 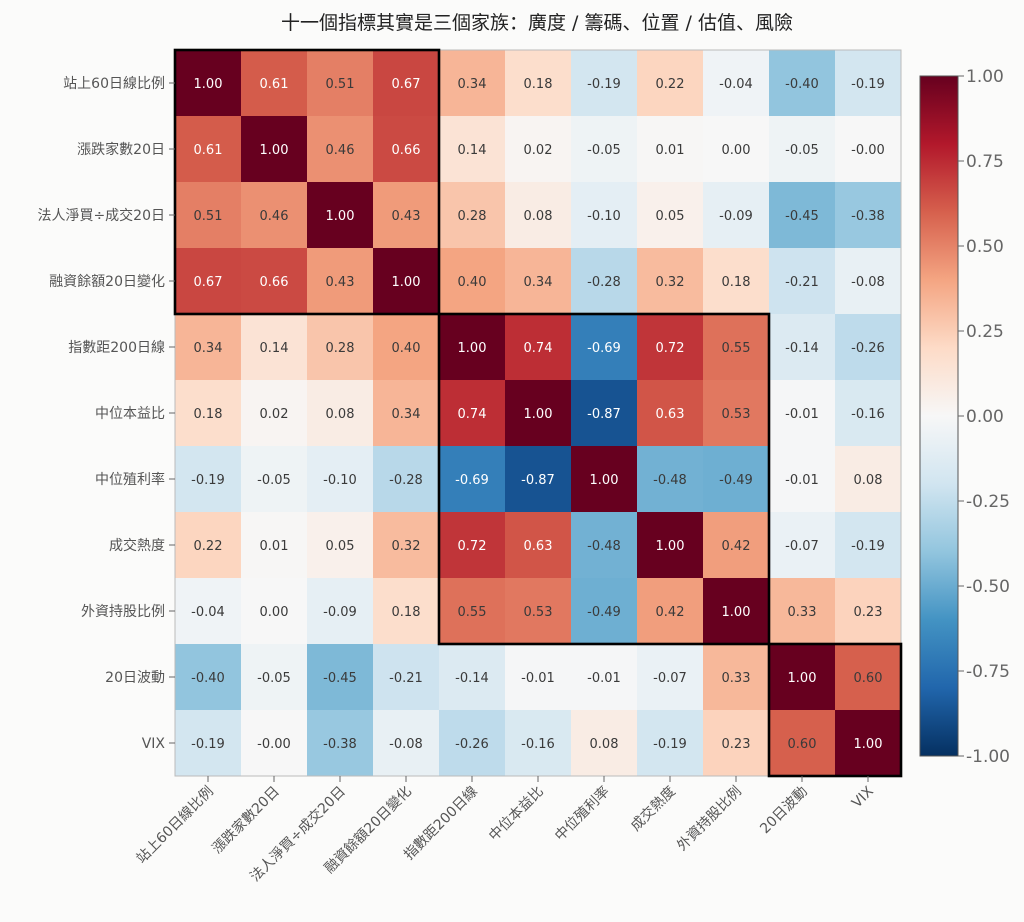 What do you see at coordinates (802, 612) in the screenshot?
I see `cell-value-label: 0.33` at bounding box center [802, 612].